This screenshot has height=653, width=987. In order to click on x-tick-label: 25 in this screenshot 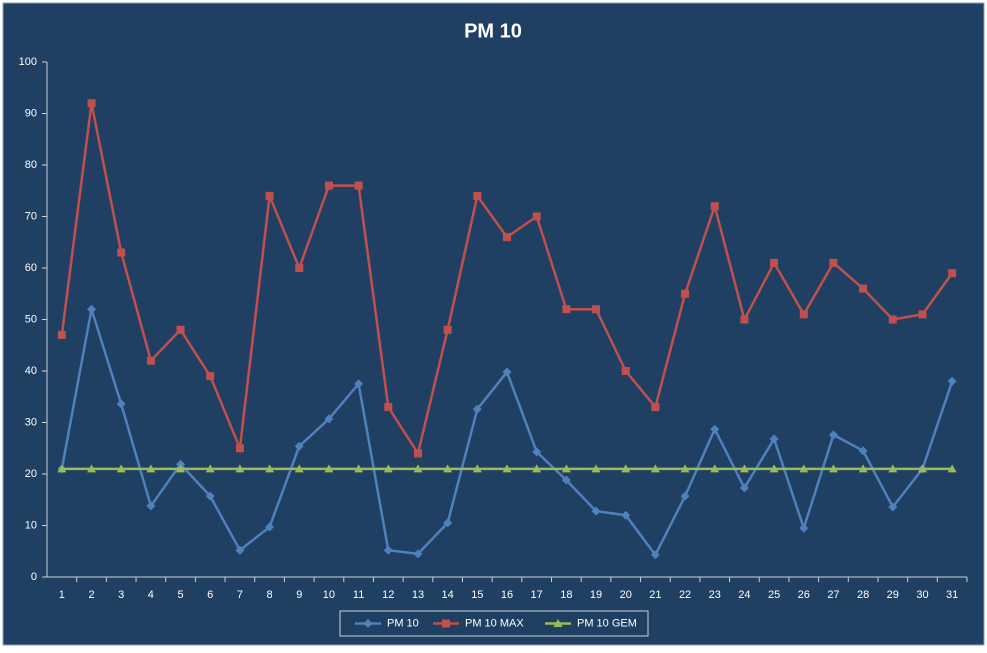, I will do `click(774, 595)`.